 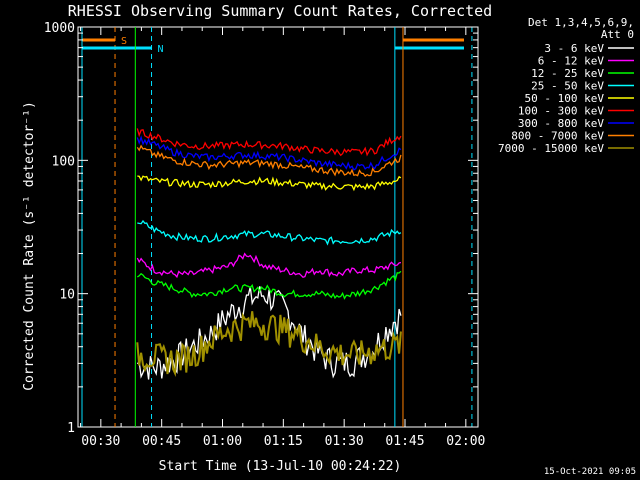 What do you see at coordinates (124, 41) in the screenshot?
I see `marker-label: S` at bounding box center [124, 41].